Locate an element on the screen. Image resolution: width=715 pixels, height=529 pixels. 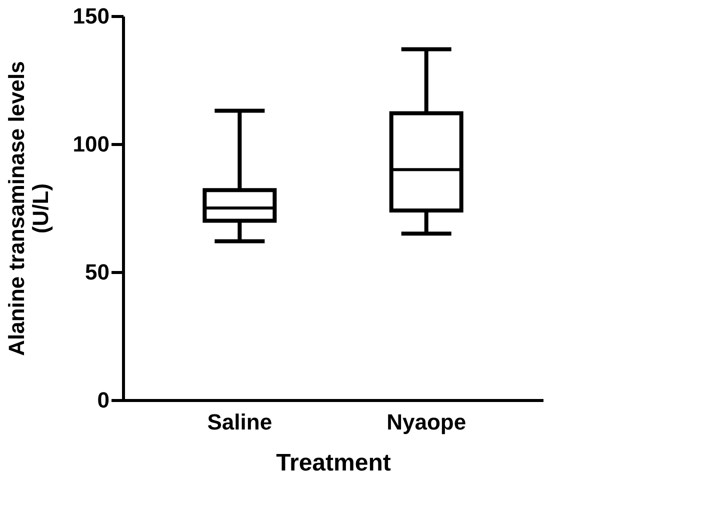
y-tick-label: 0 is located at coordinates (103, 400).